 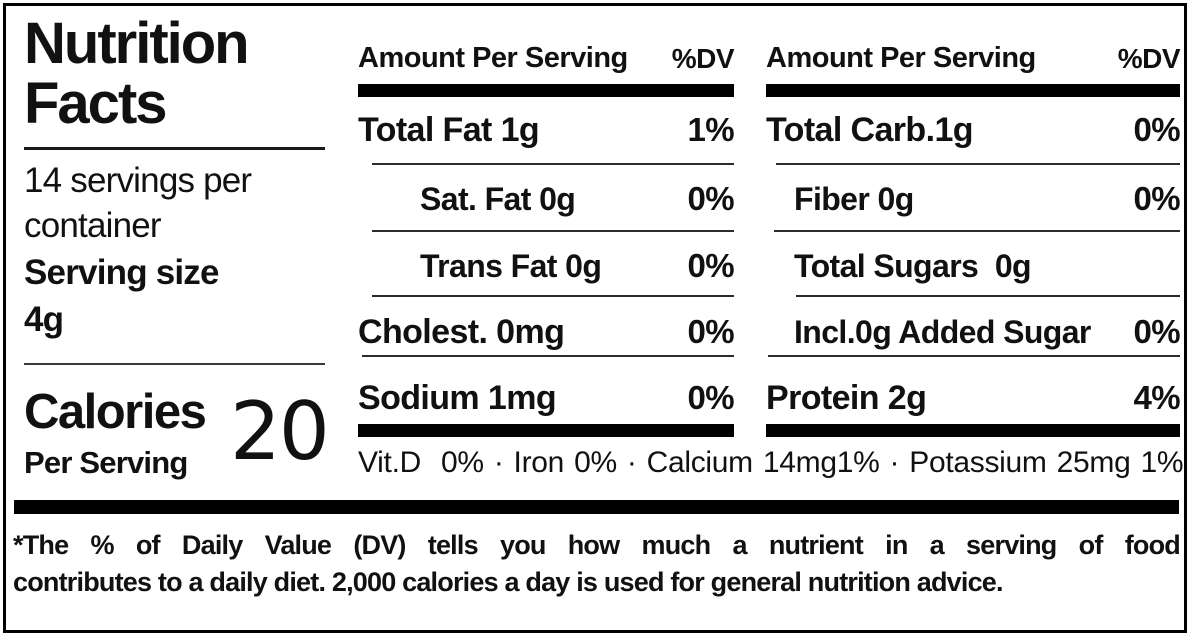 What do you see at coordinates (1157, 397) in the screenshot?
I see `nutrient-dv: 4%` at bounding box center [1157, 397].